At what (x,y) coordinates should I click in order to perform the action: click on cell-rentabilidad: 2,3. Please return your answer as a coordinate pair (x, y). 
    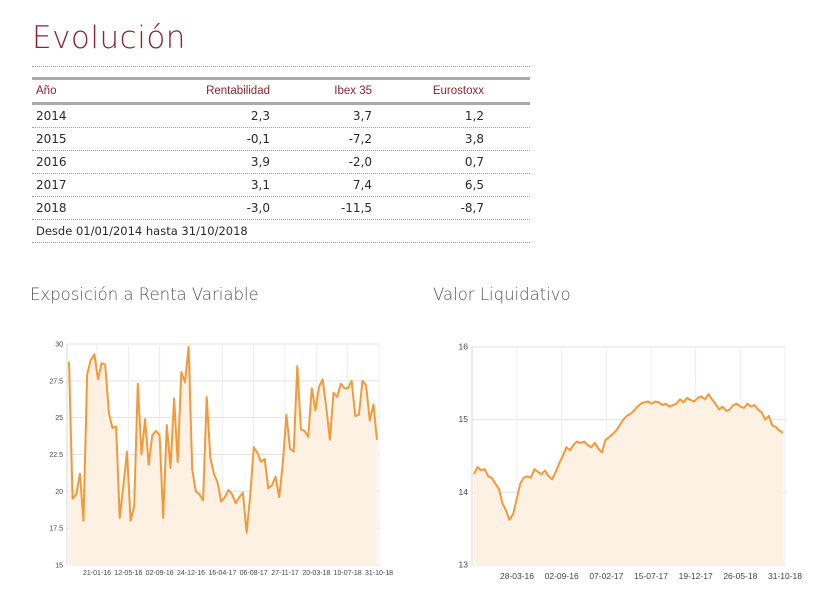
    Looking at the image, I should click on (260, 116).